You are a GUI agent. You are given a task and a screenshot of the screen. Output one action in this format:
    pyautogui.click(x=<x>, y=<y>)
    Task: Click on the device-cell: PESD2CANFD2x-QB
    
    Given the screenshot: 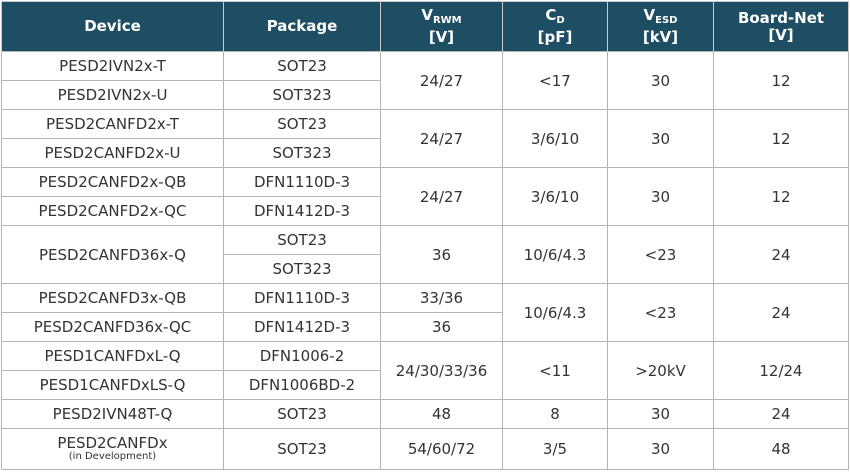 What is the action you would take?
    pyautogui.click(x=112, y=182)
    